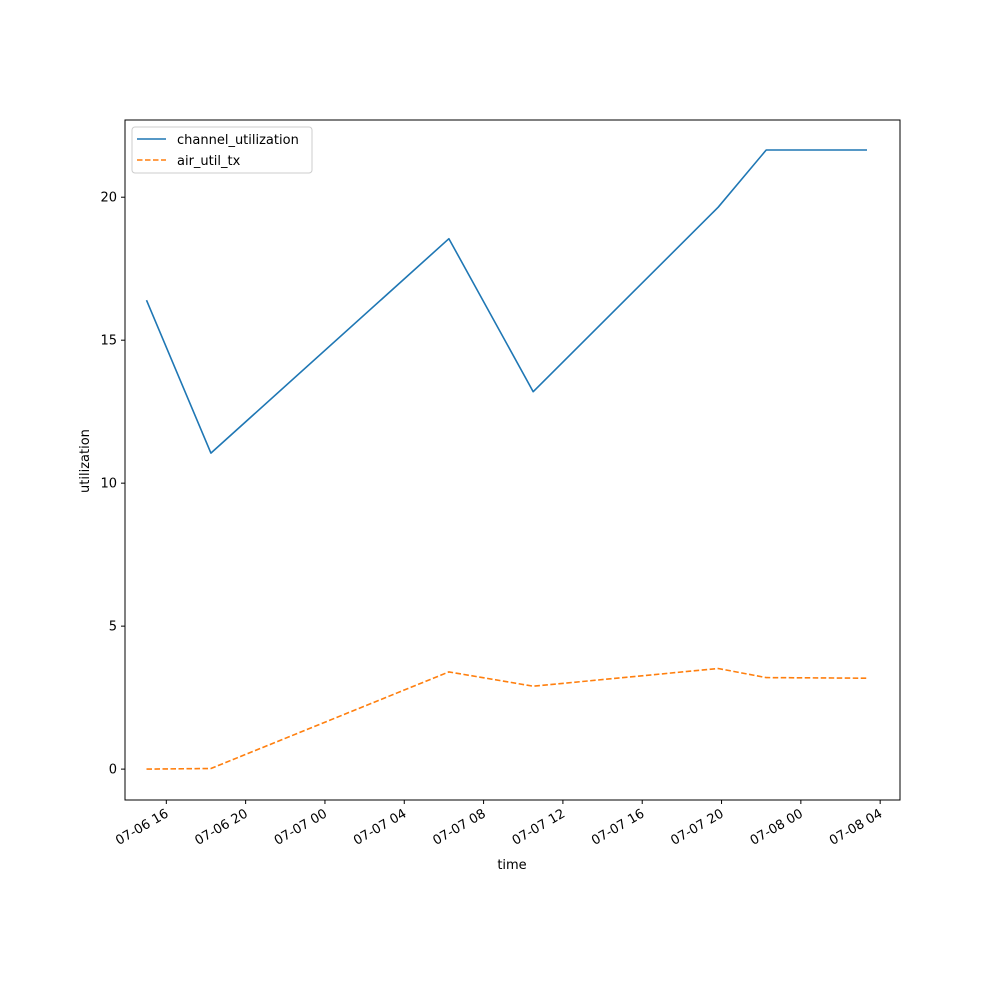 This screenshot has height=1000, width=1000. I want to click on y-tick-label: 0, so click(113, 770).